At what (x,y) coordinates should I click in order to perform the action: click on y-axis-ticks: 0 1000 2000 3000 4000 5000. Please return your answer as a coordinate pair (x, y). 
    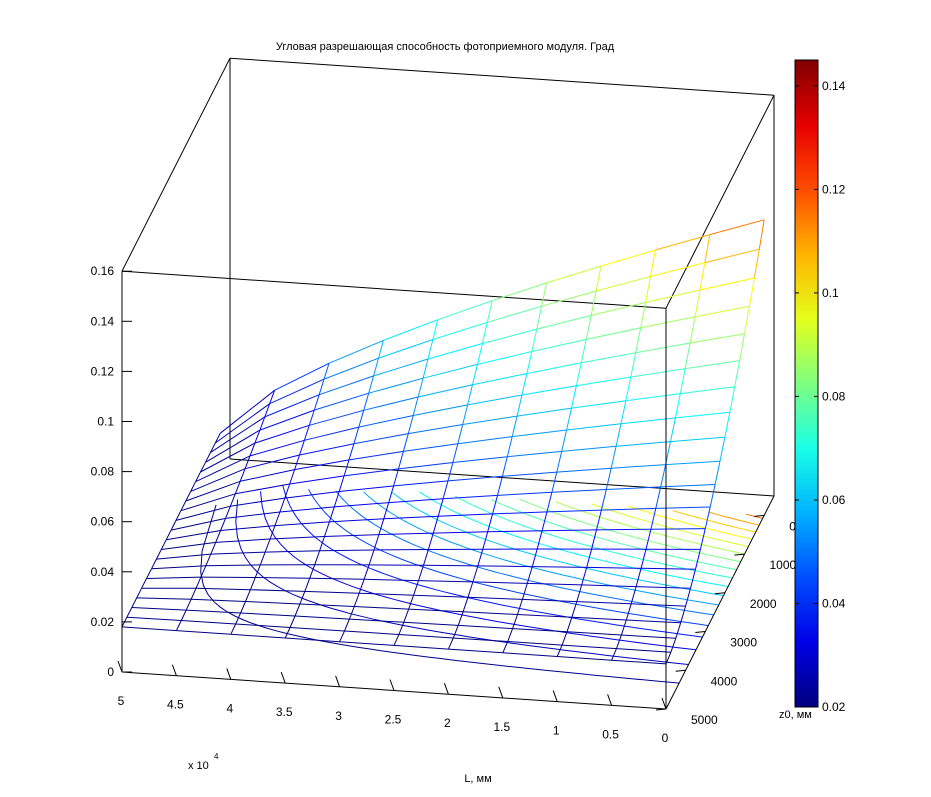
    Looking at the image, I should click on (726, 620).